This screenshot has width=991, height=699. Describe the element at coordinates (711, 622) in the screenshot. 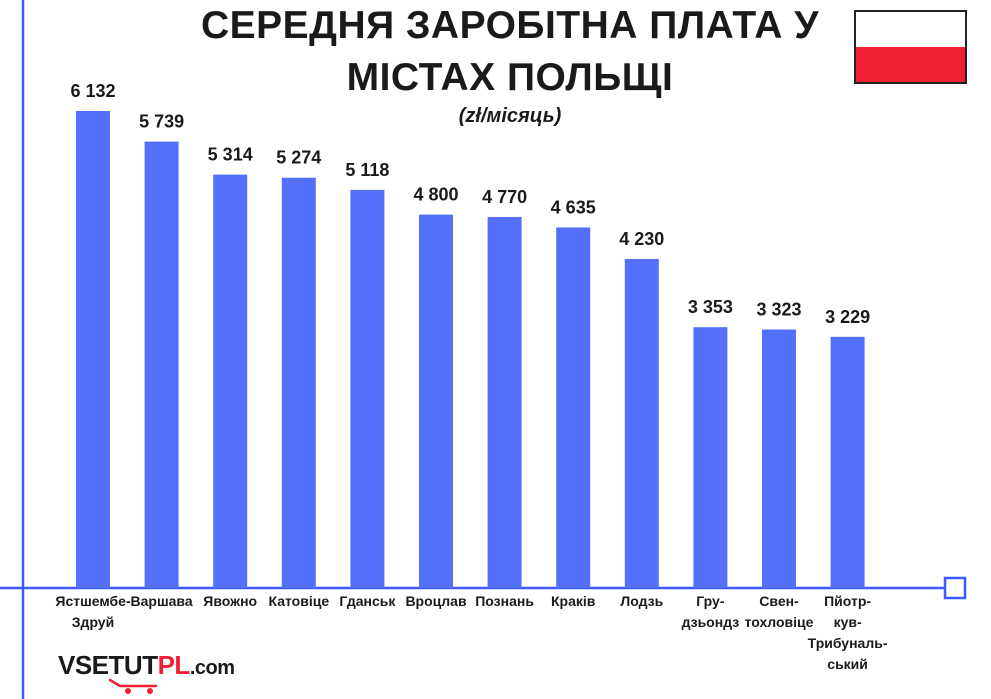

I see `category-label-10-line-2: дзьондз` at that location.